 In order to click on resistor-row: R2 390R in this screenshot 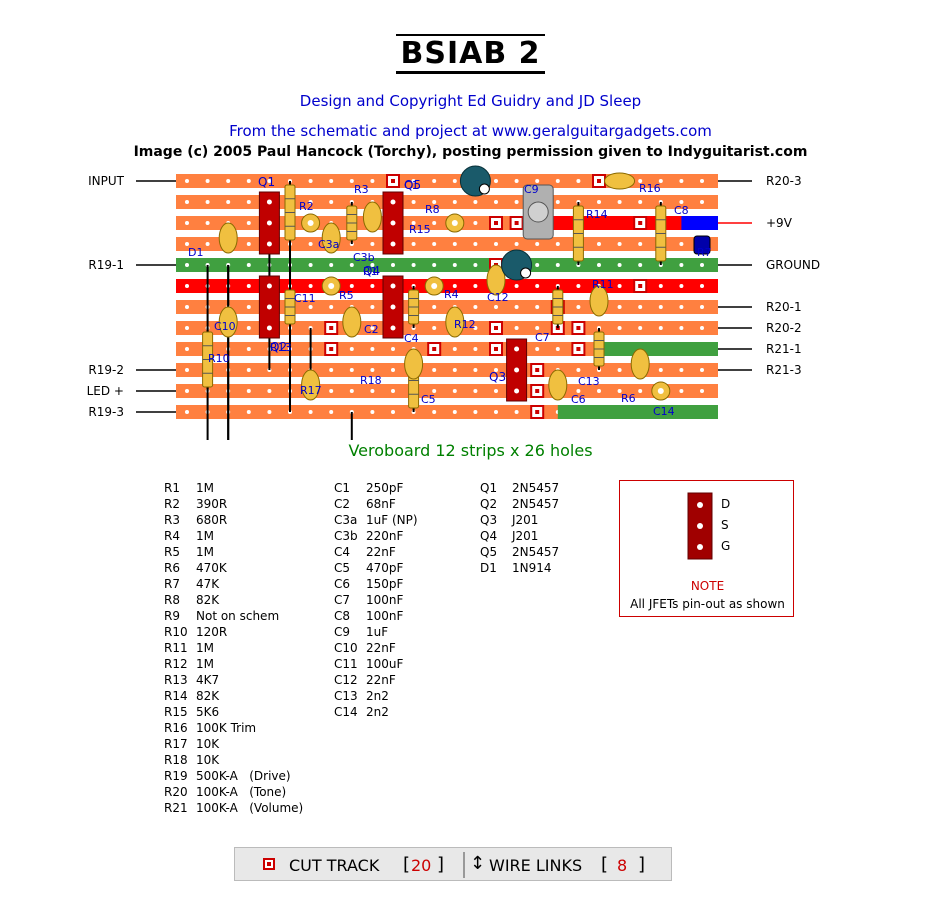, I will do `click(233, 504)`.